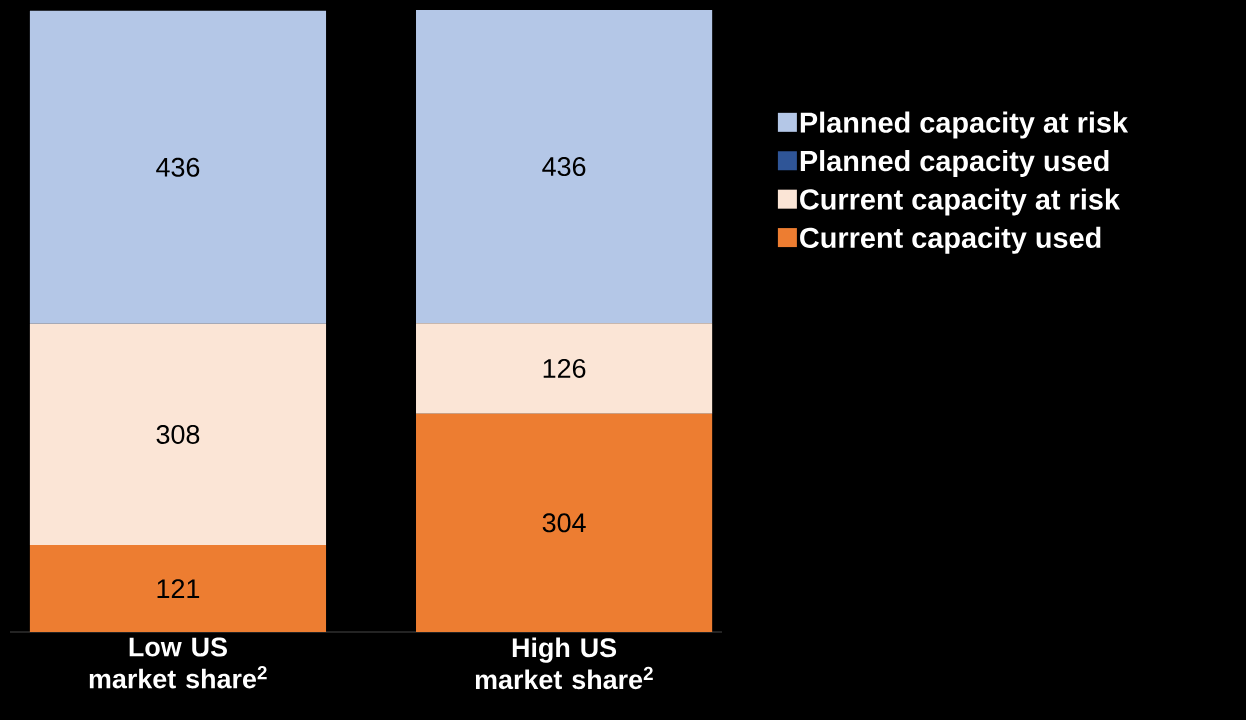 The image size is (1246, 720). I want to click on data-label: 304, so click(564, 523).